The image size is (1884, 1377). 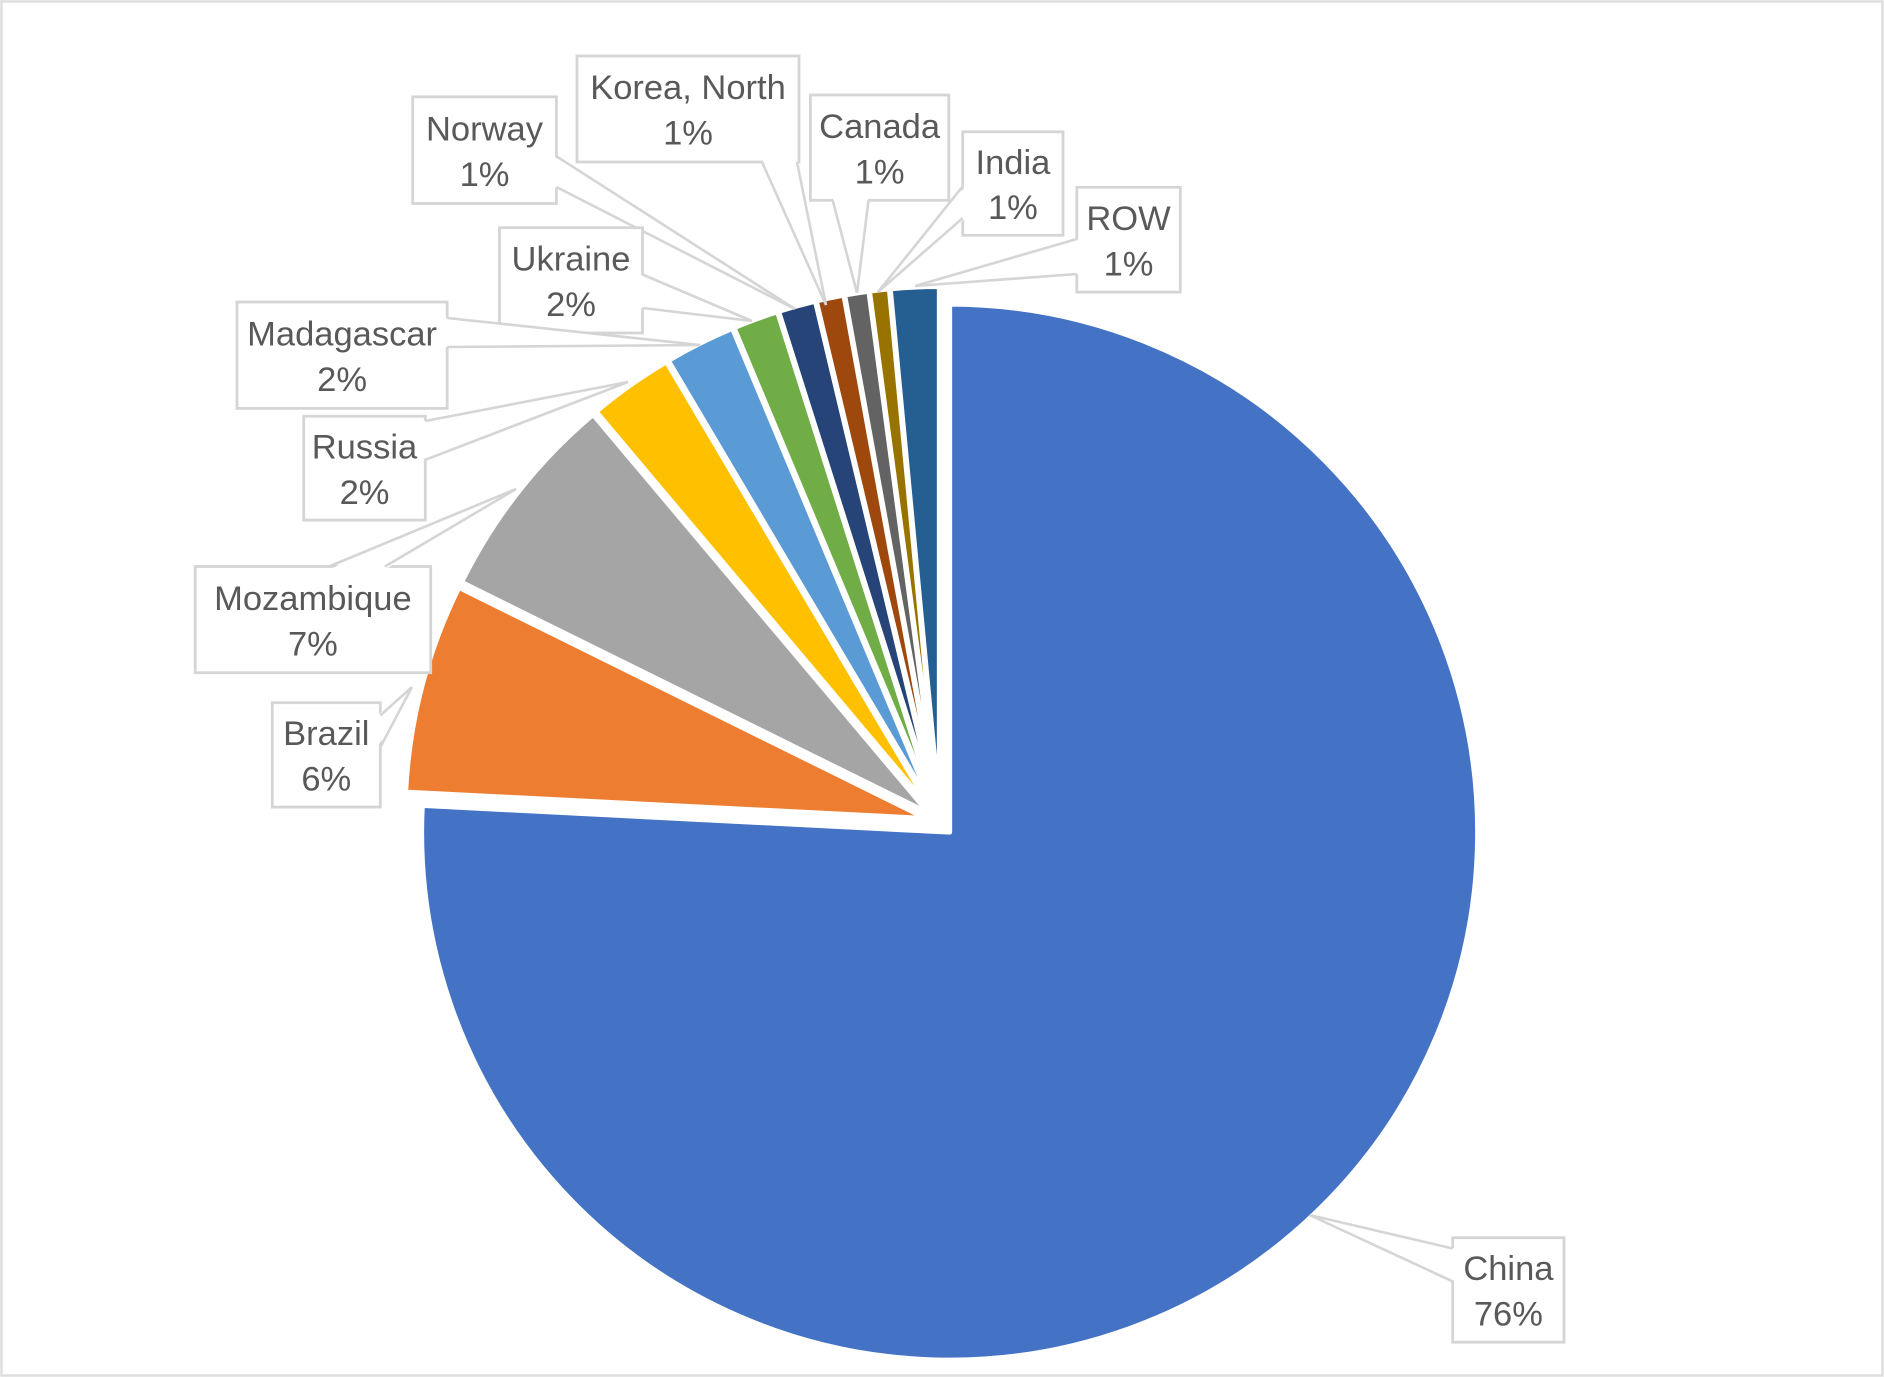 I want to click on svg-text: Ukraine, so click(x=571, y=260).